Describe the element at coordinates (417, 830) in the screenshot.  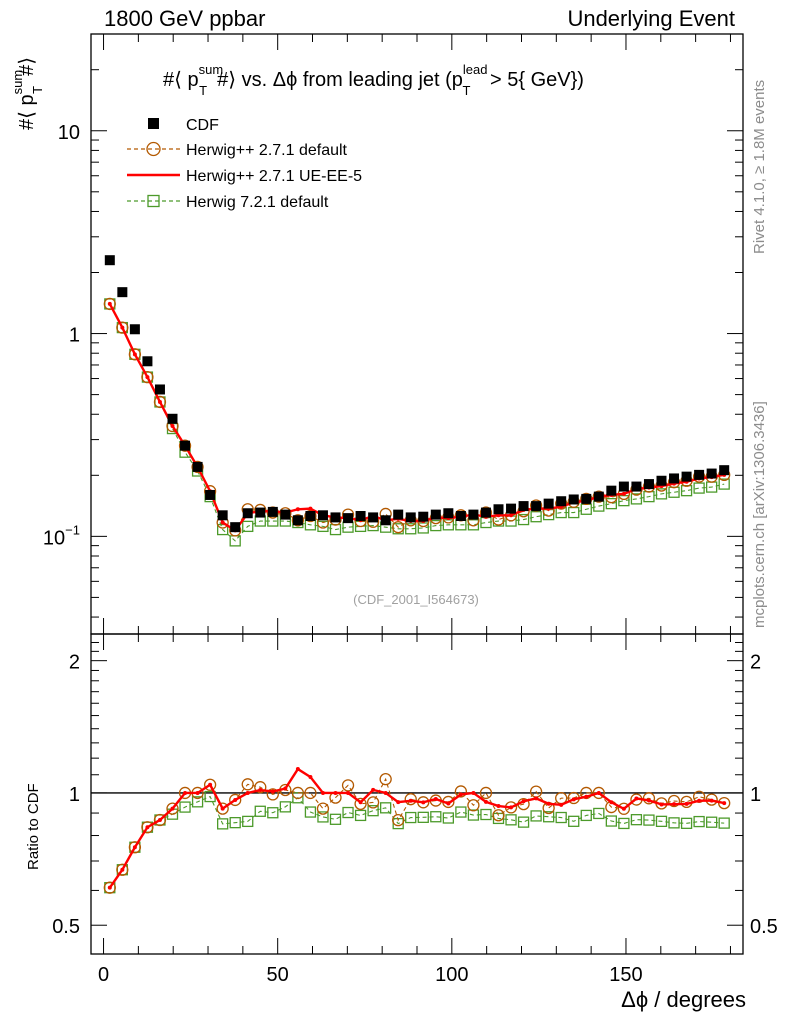
I see `ratio-series-layer` at that location.